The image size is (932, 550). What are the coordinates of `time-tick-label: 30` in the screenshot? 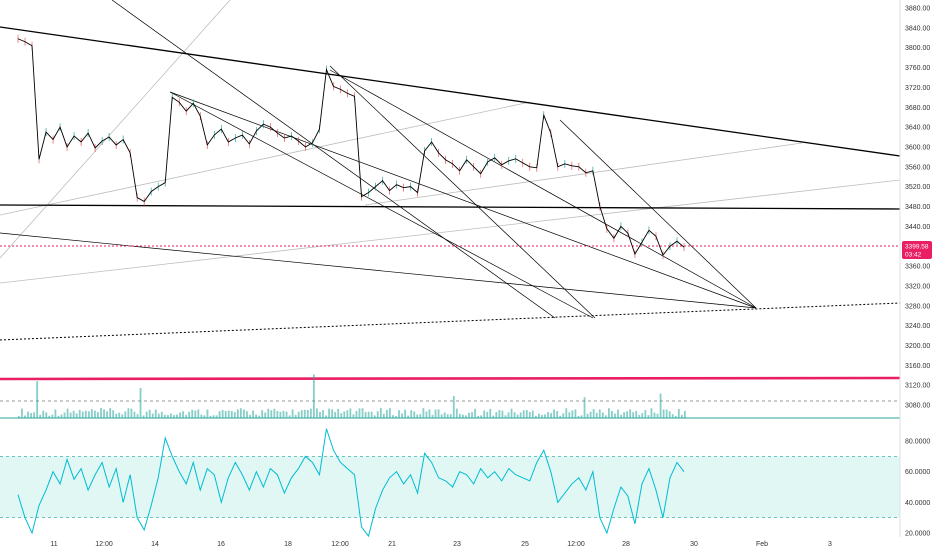 It's located at (694, 544).